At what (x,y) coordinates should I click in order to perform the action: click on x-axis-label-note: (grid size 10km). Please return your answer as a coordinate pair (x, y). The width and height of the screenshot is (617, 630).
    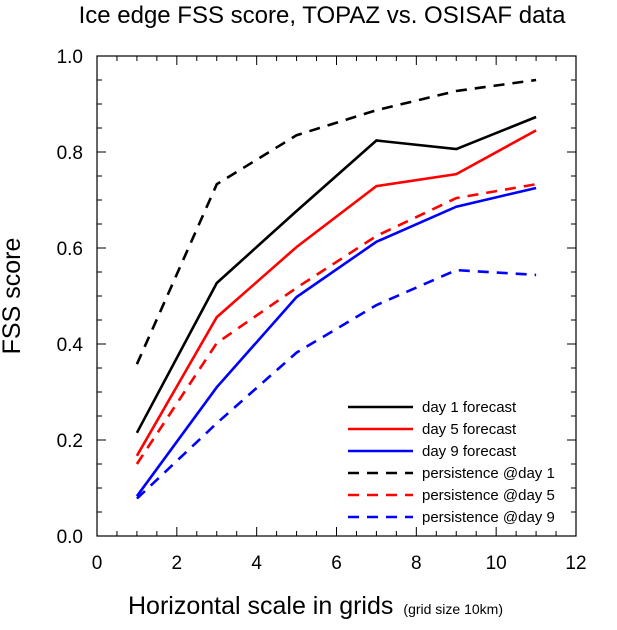
    Looking at the image, I should click on (453, 609).